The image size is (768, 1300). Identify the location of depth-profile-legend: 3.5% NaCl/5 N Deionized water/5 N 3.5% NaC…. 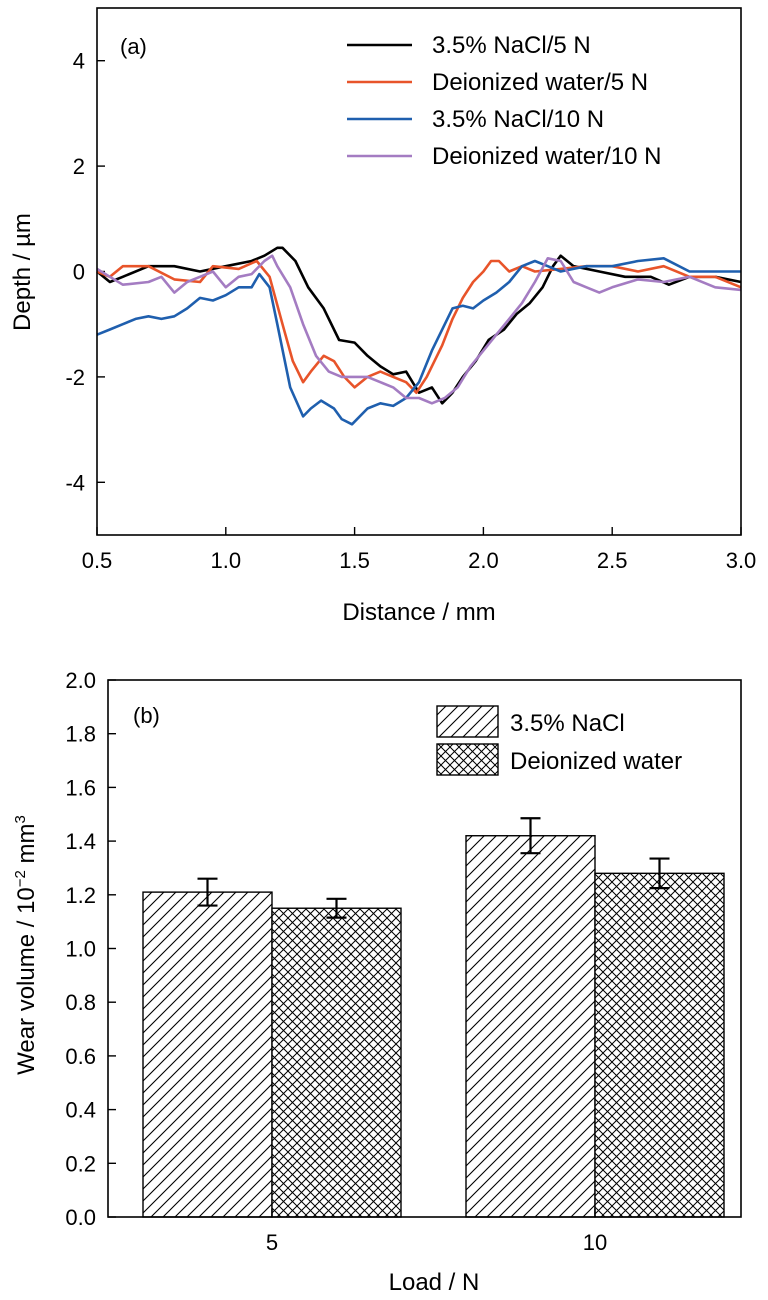
(504, 101).